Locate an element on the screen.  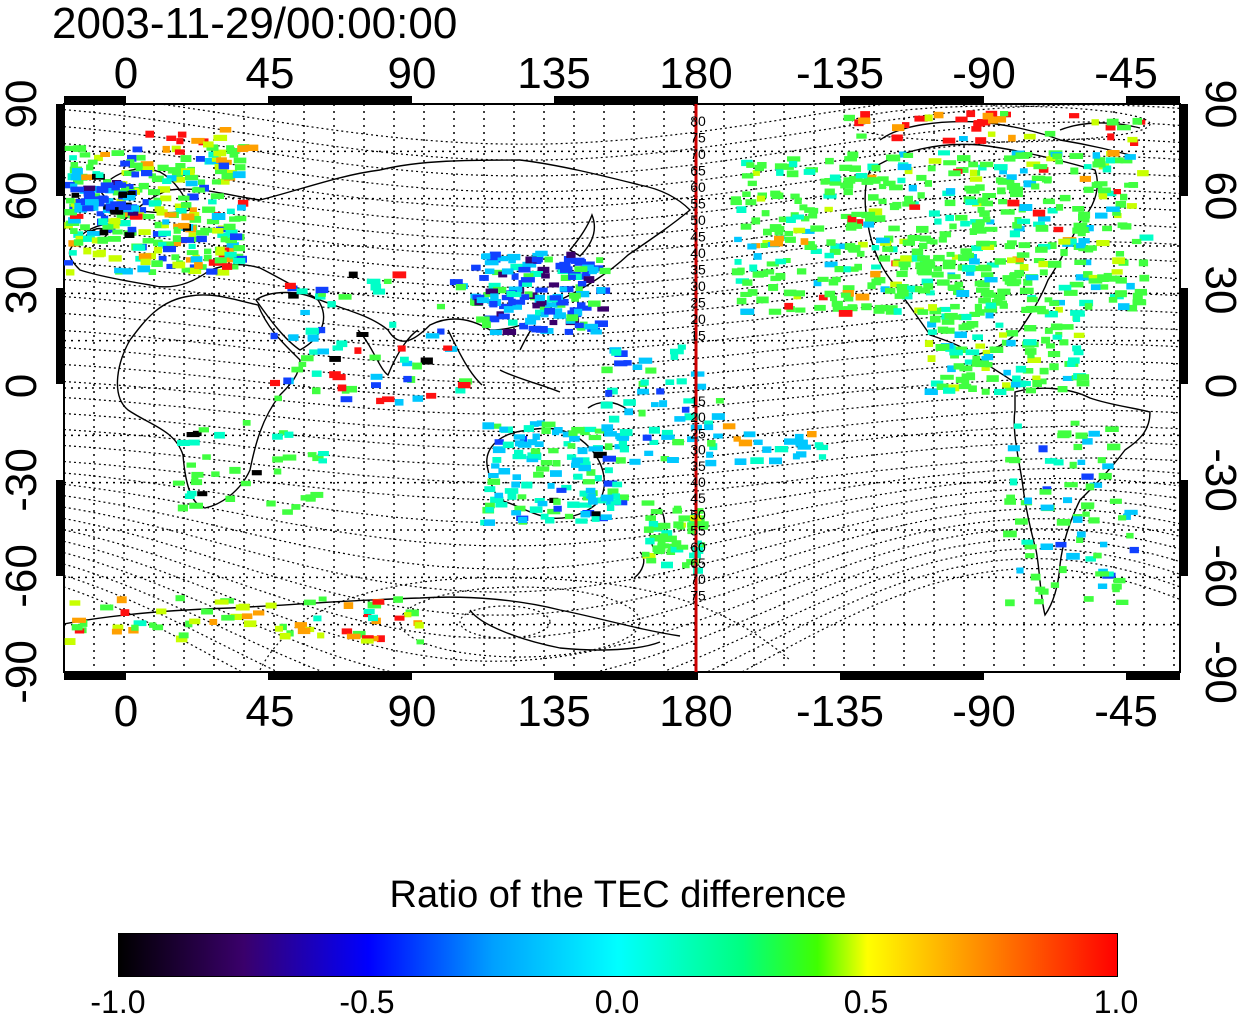
left-tick-label: 60 is located at coordinates (23, 196).